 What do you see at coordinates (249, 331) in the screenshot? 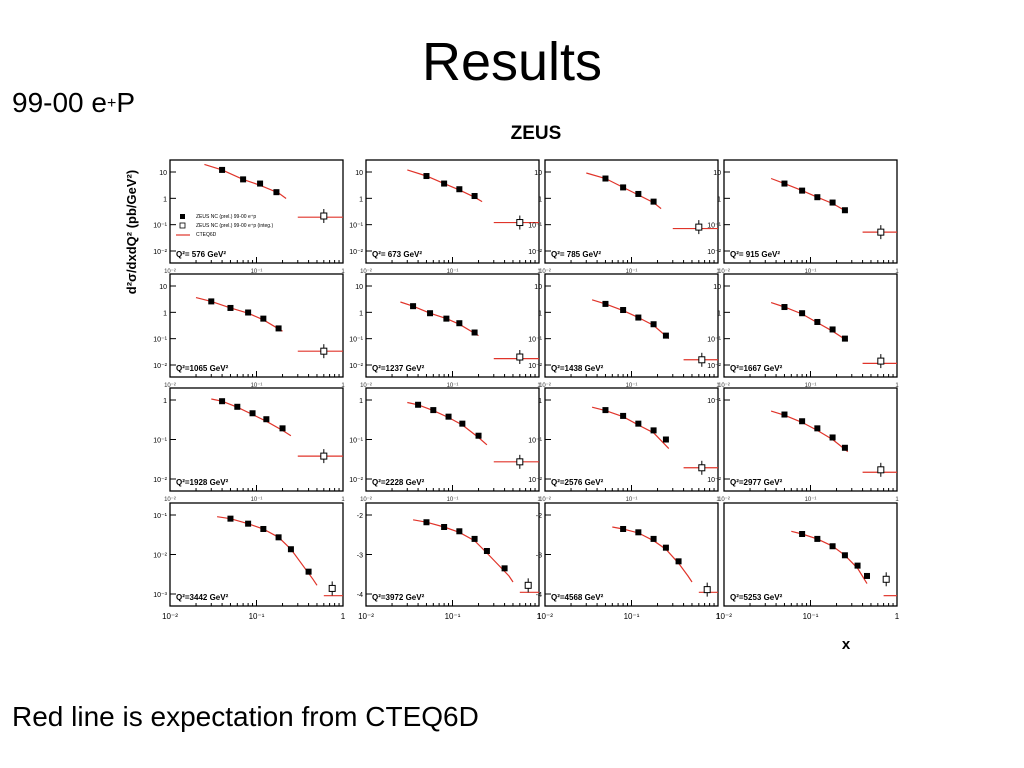
I see `panel-5: 10 1 10⁻¹ 10⁻² Q²=1065 GeV² 10⁻² 10⁻¹ 1` at bounding box center [249, 331].